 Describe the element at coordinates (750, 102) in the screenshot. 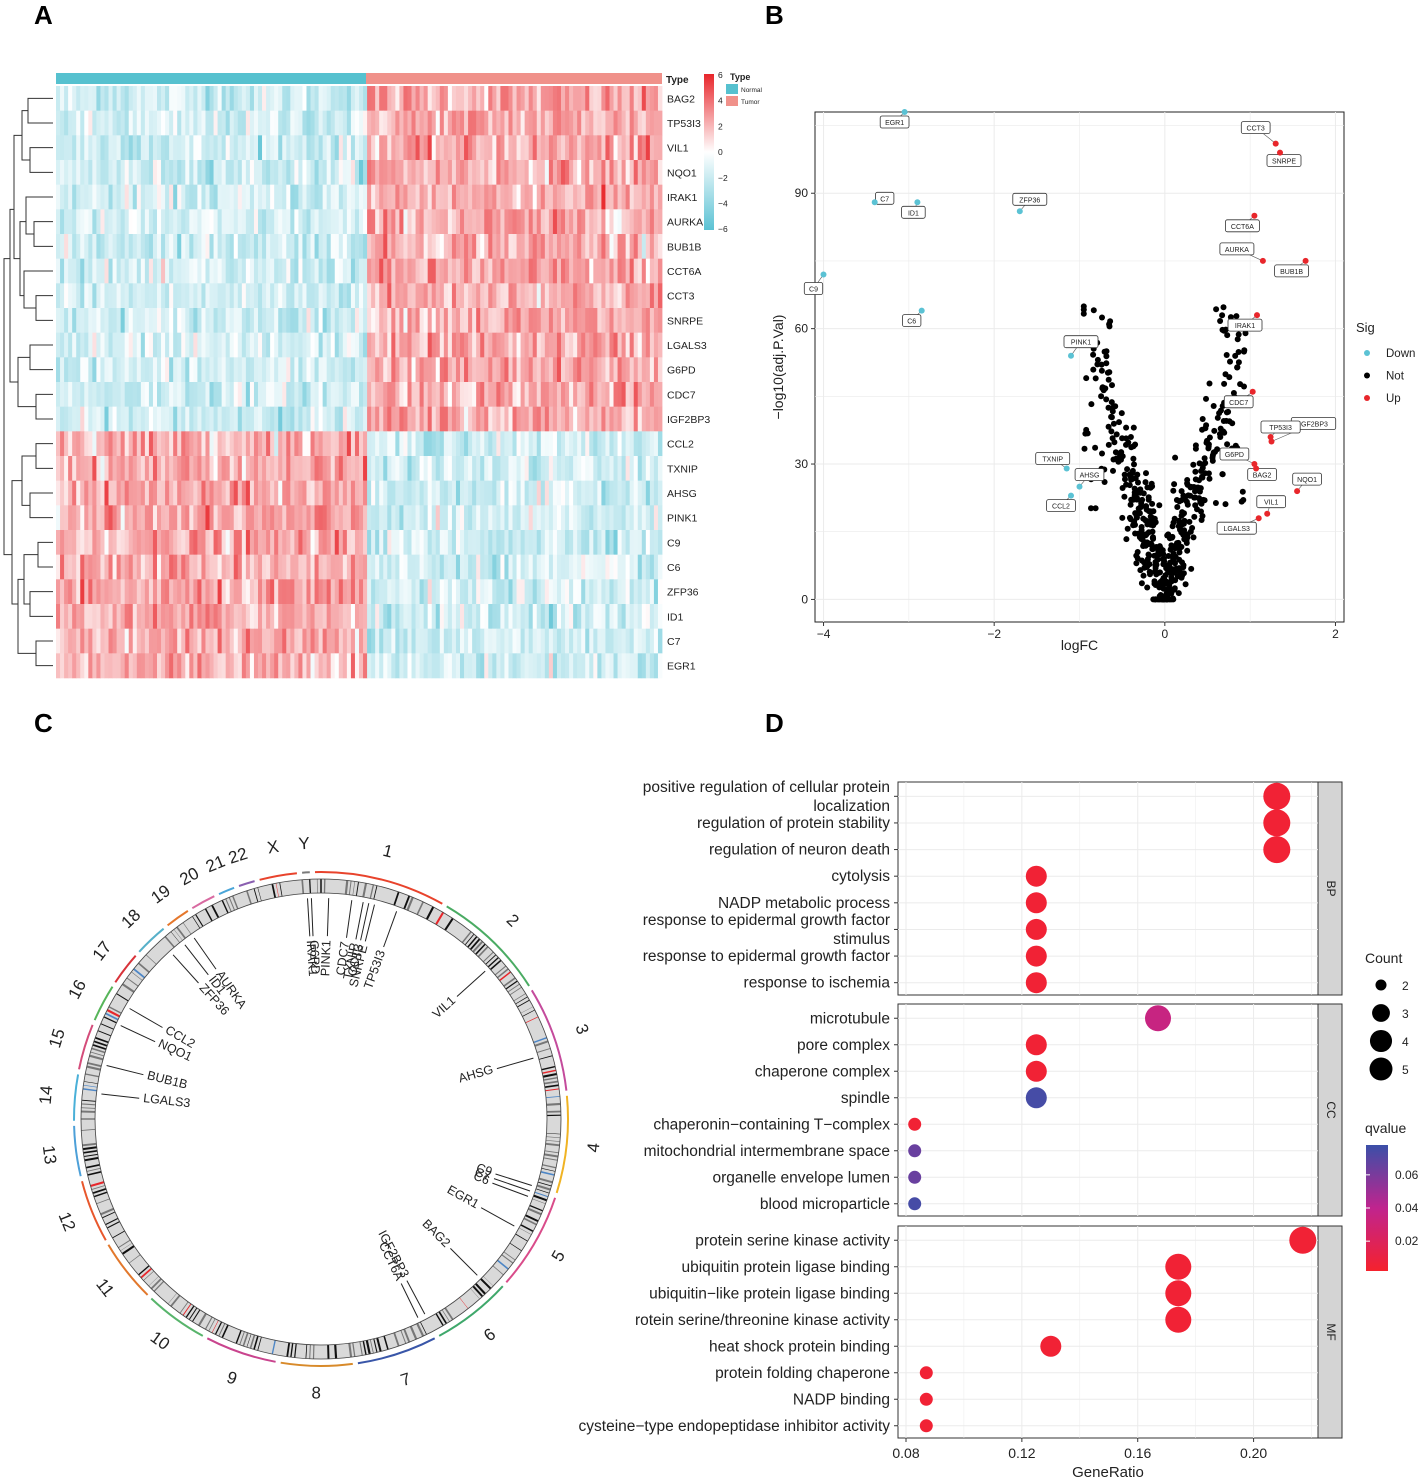

I see `legend-label: Tumor` at that location.